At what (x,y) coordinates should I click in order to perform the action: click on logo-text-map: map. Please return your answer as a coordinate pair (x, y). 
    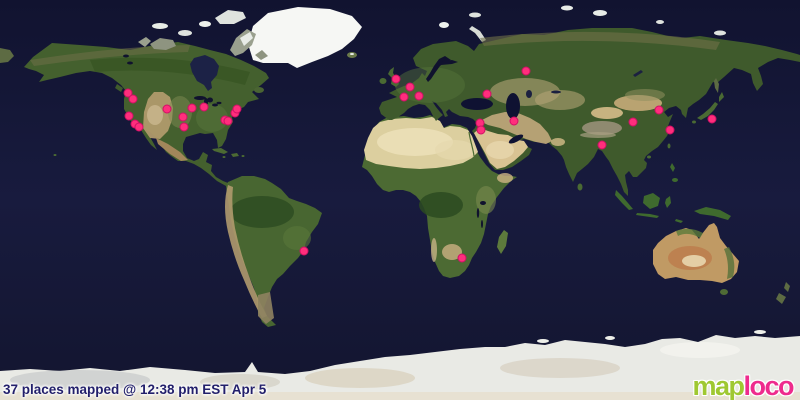
    Looking at the image, I should click on (718, 385).